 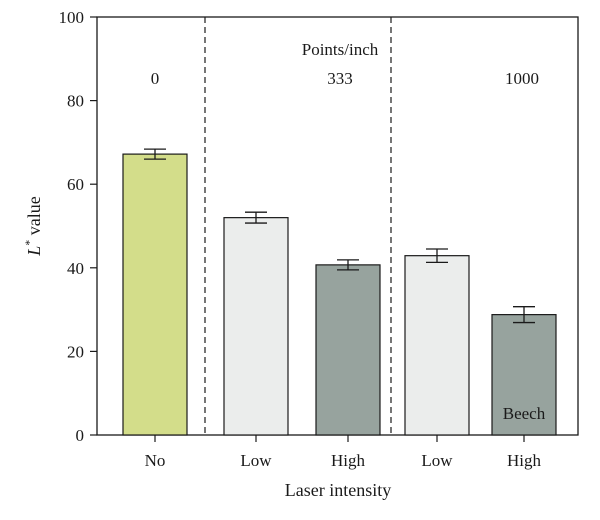 I want to click on group-header: Points/inch, so click(x=340, y=49).